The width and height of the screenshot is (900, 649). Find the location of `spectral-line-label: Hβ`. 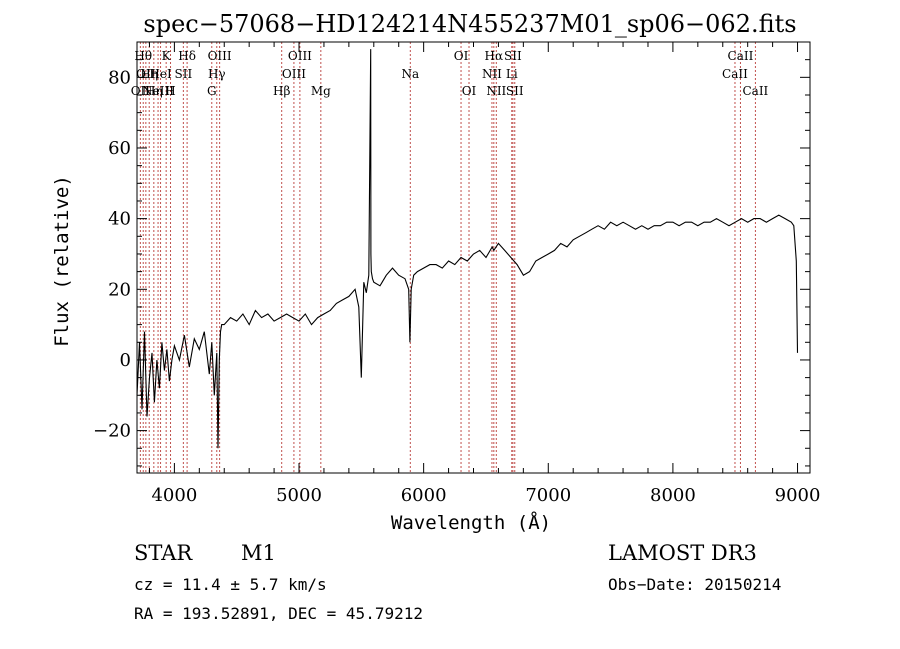

spectral-line-label: Hβ is located at coordinates (281, 91).